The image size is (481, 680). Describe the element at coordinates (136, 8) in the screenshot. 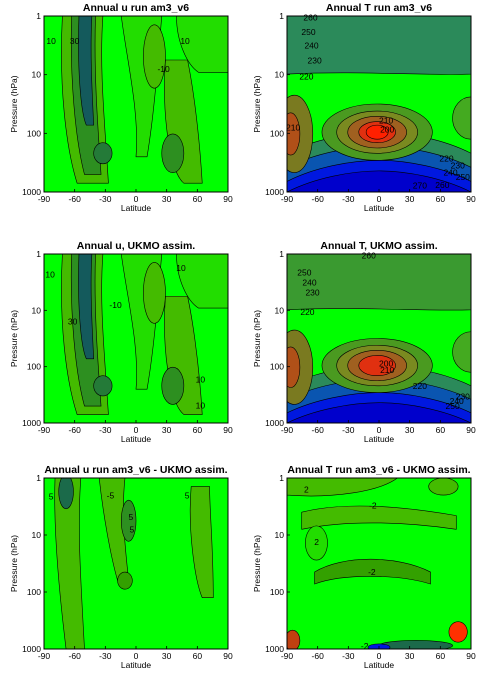

I see `chart-title: Annual u run am3_v6` at that location.